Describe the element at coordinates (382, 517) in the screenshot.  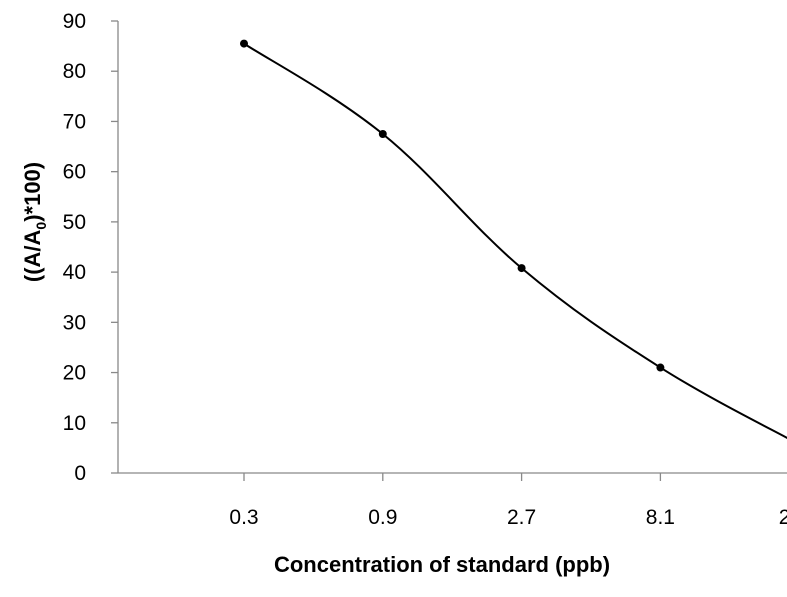
I see `x-tick-label: 0.9` at that location.